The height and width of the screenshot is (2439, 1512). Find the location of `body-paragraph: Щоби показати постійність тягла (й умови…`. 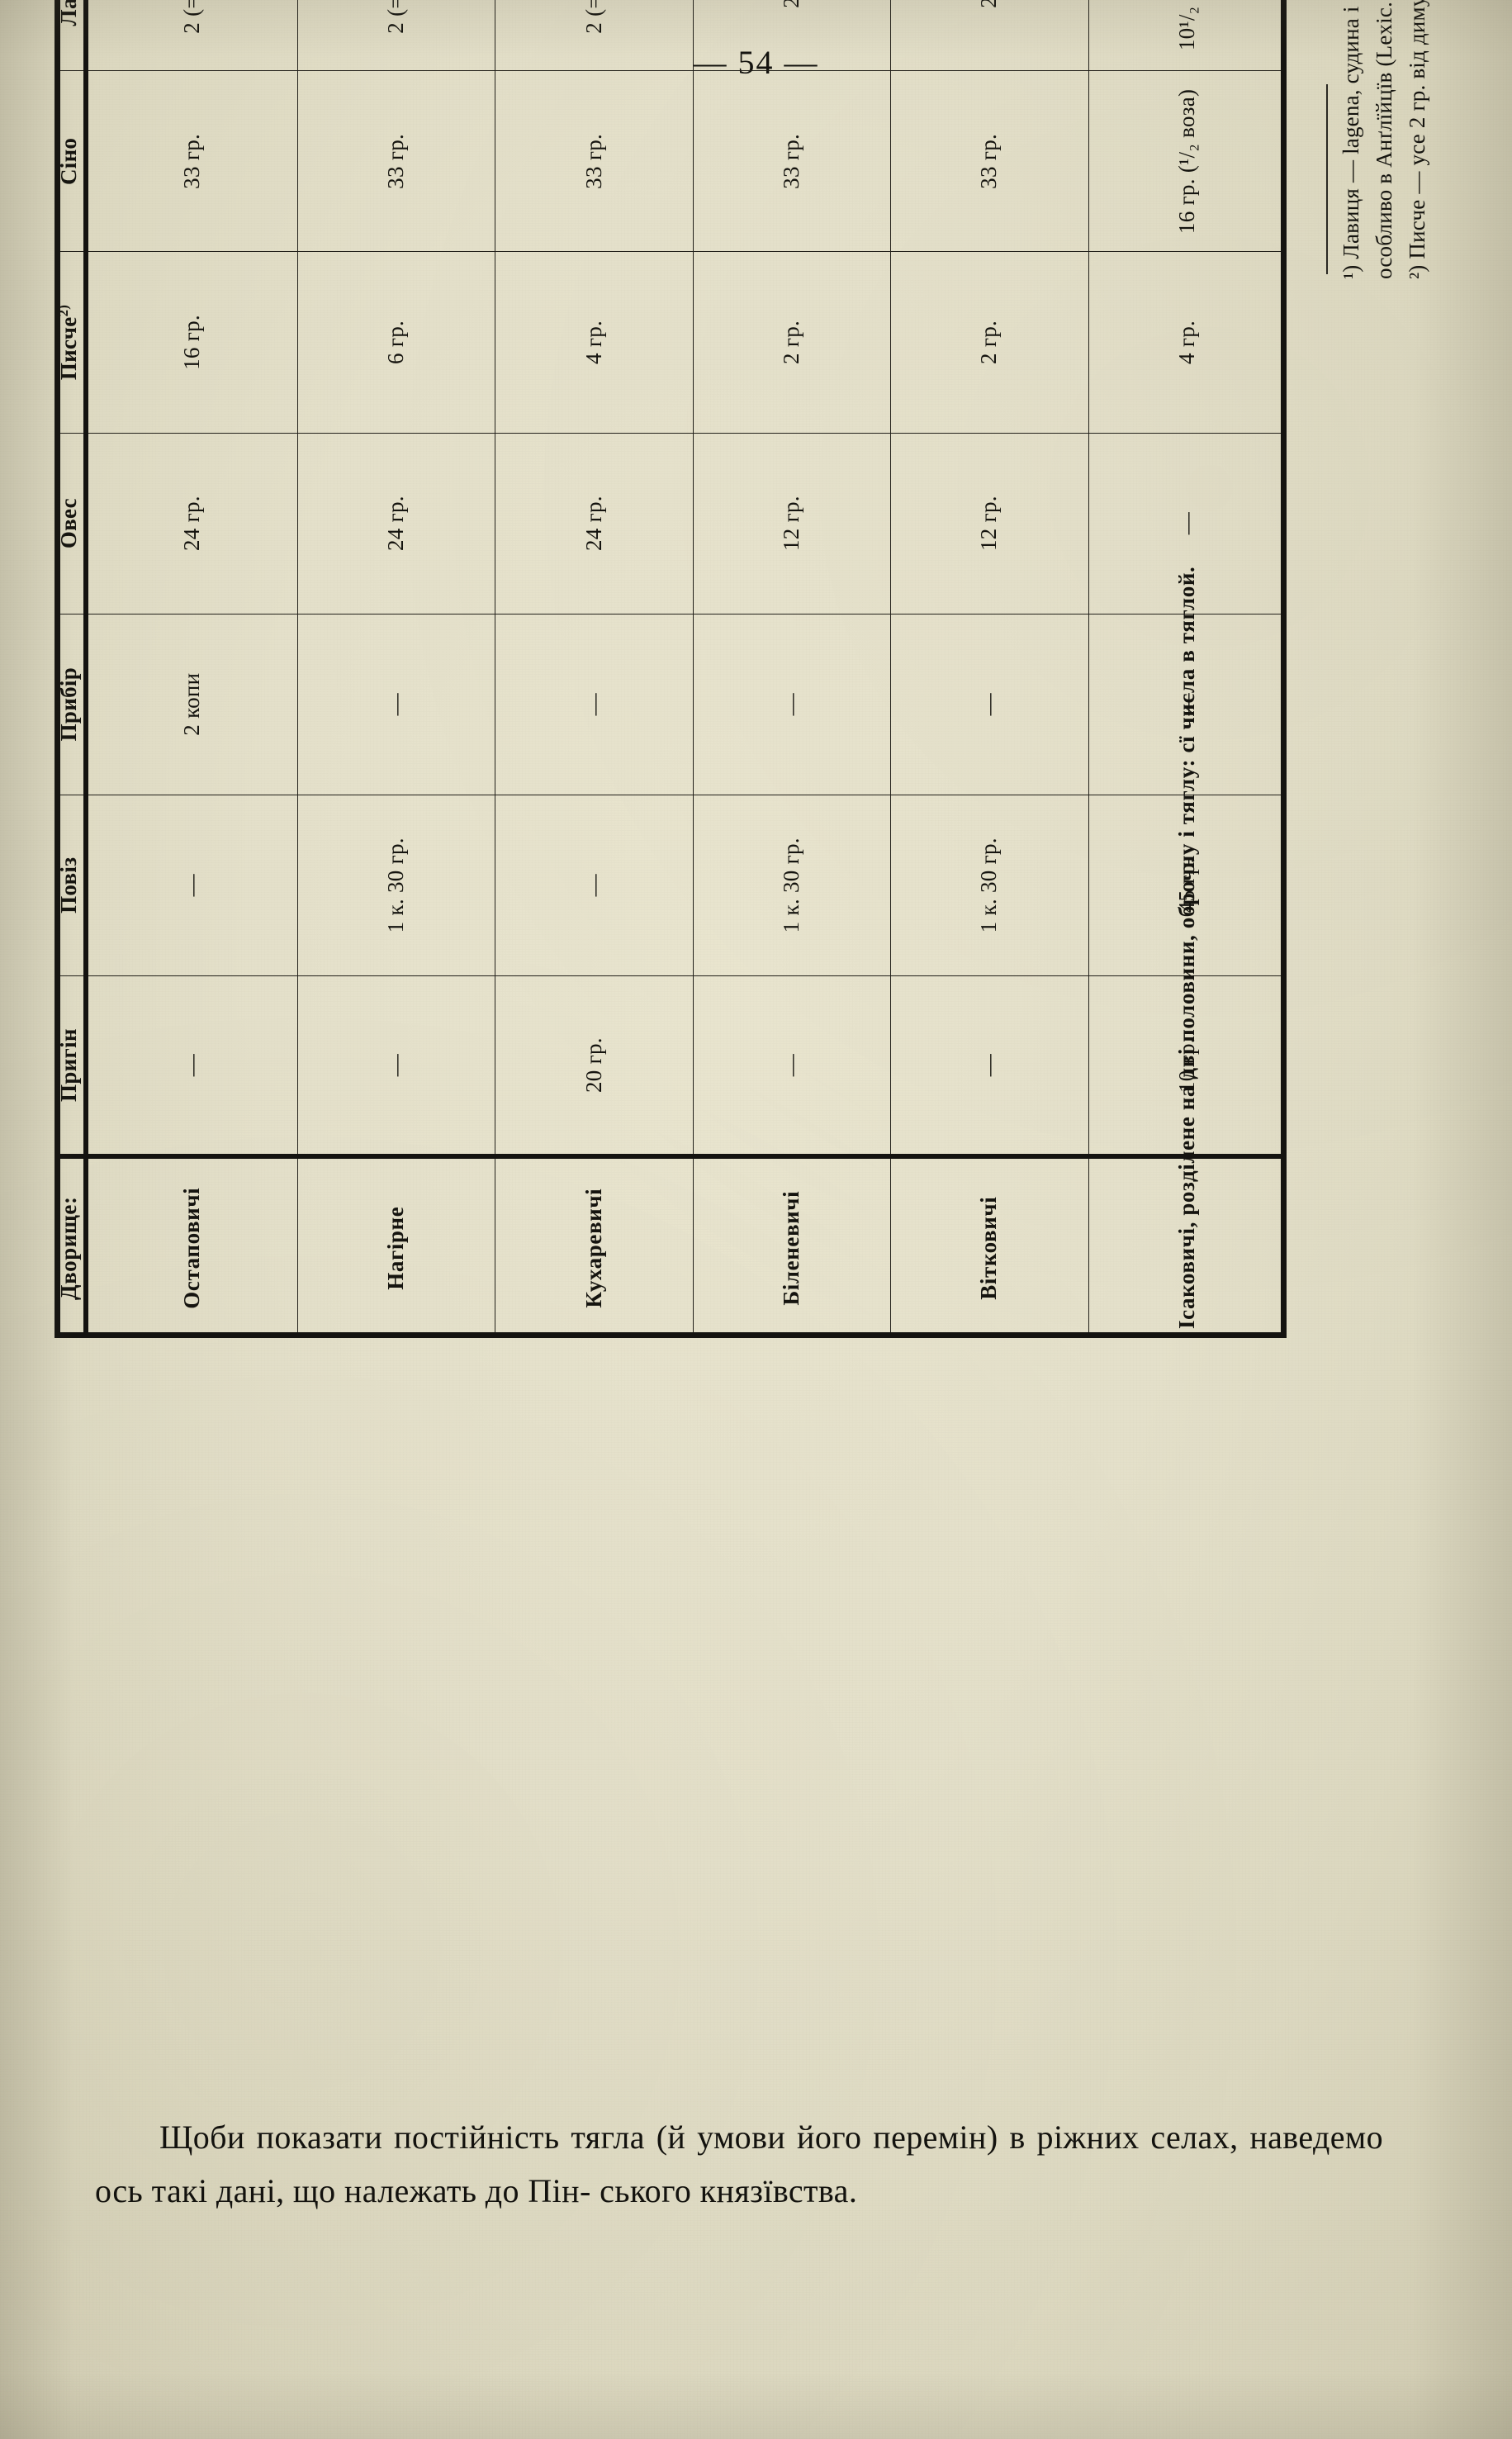

body-paragraph: Щоби показати постійність тягла (й умови… is located at coordinates (739, 2164).